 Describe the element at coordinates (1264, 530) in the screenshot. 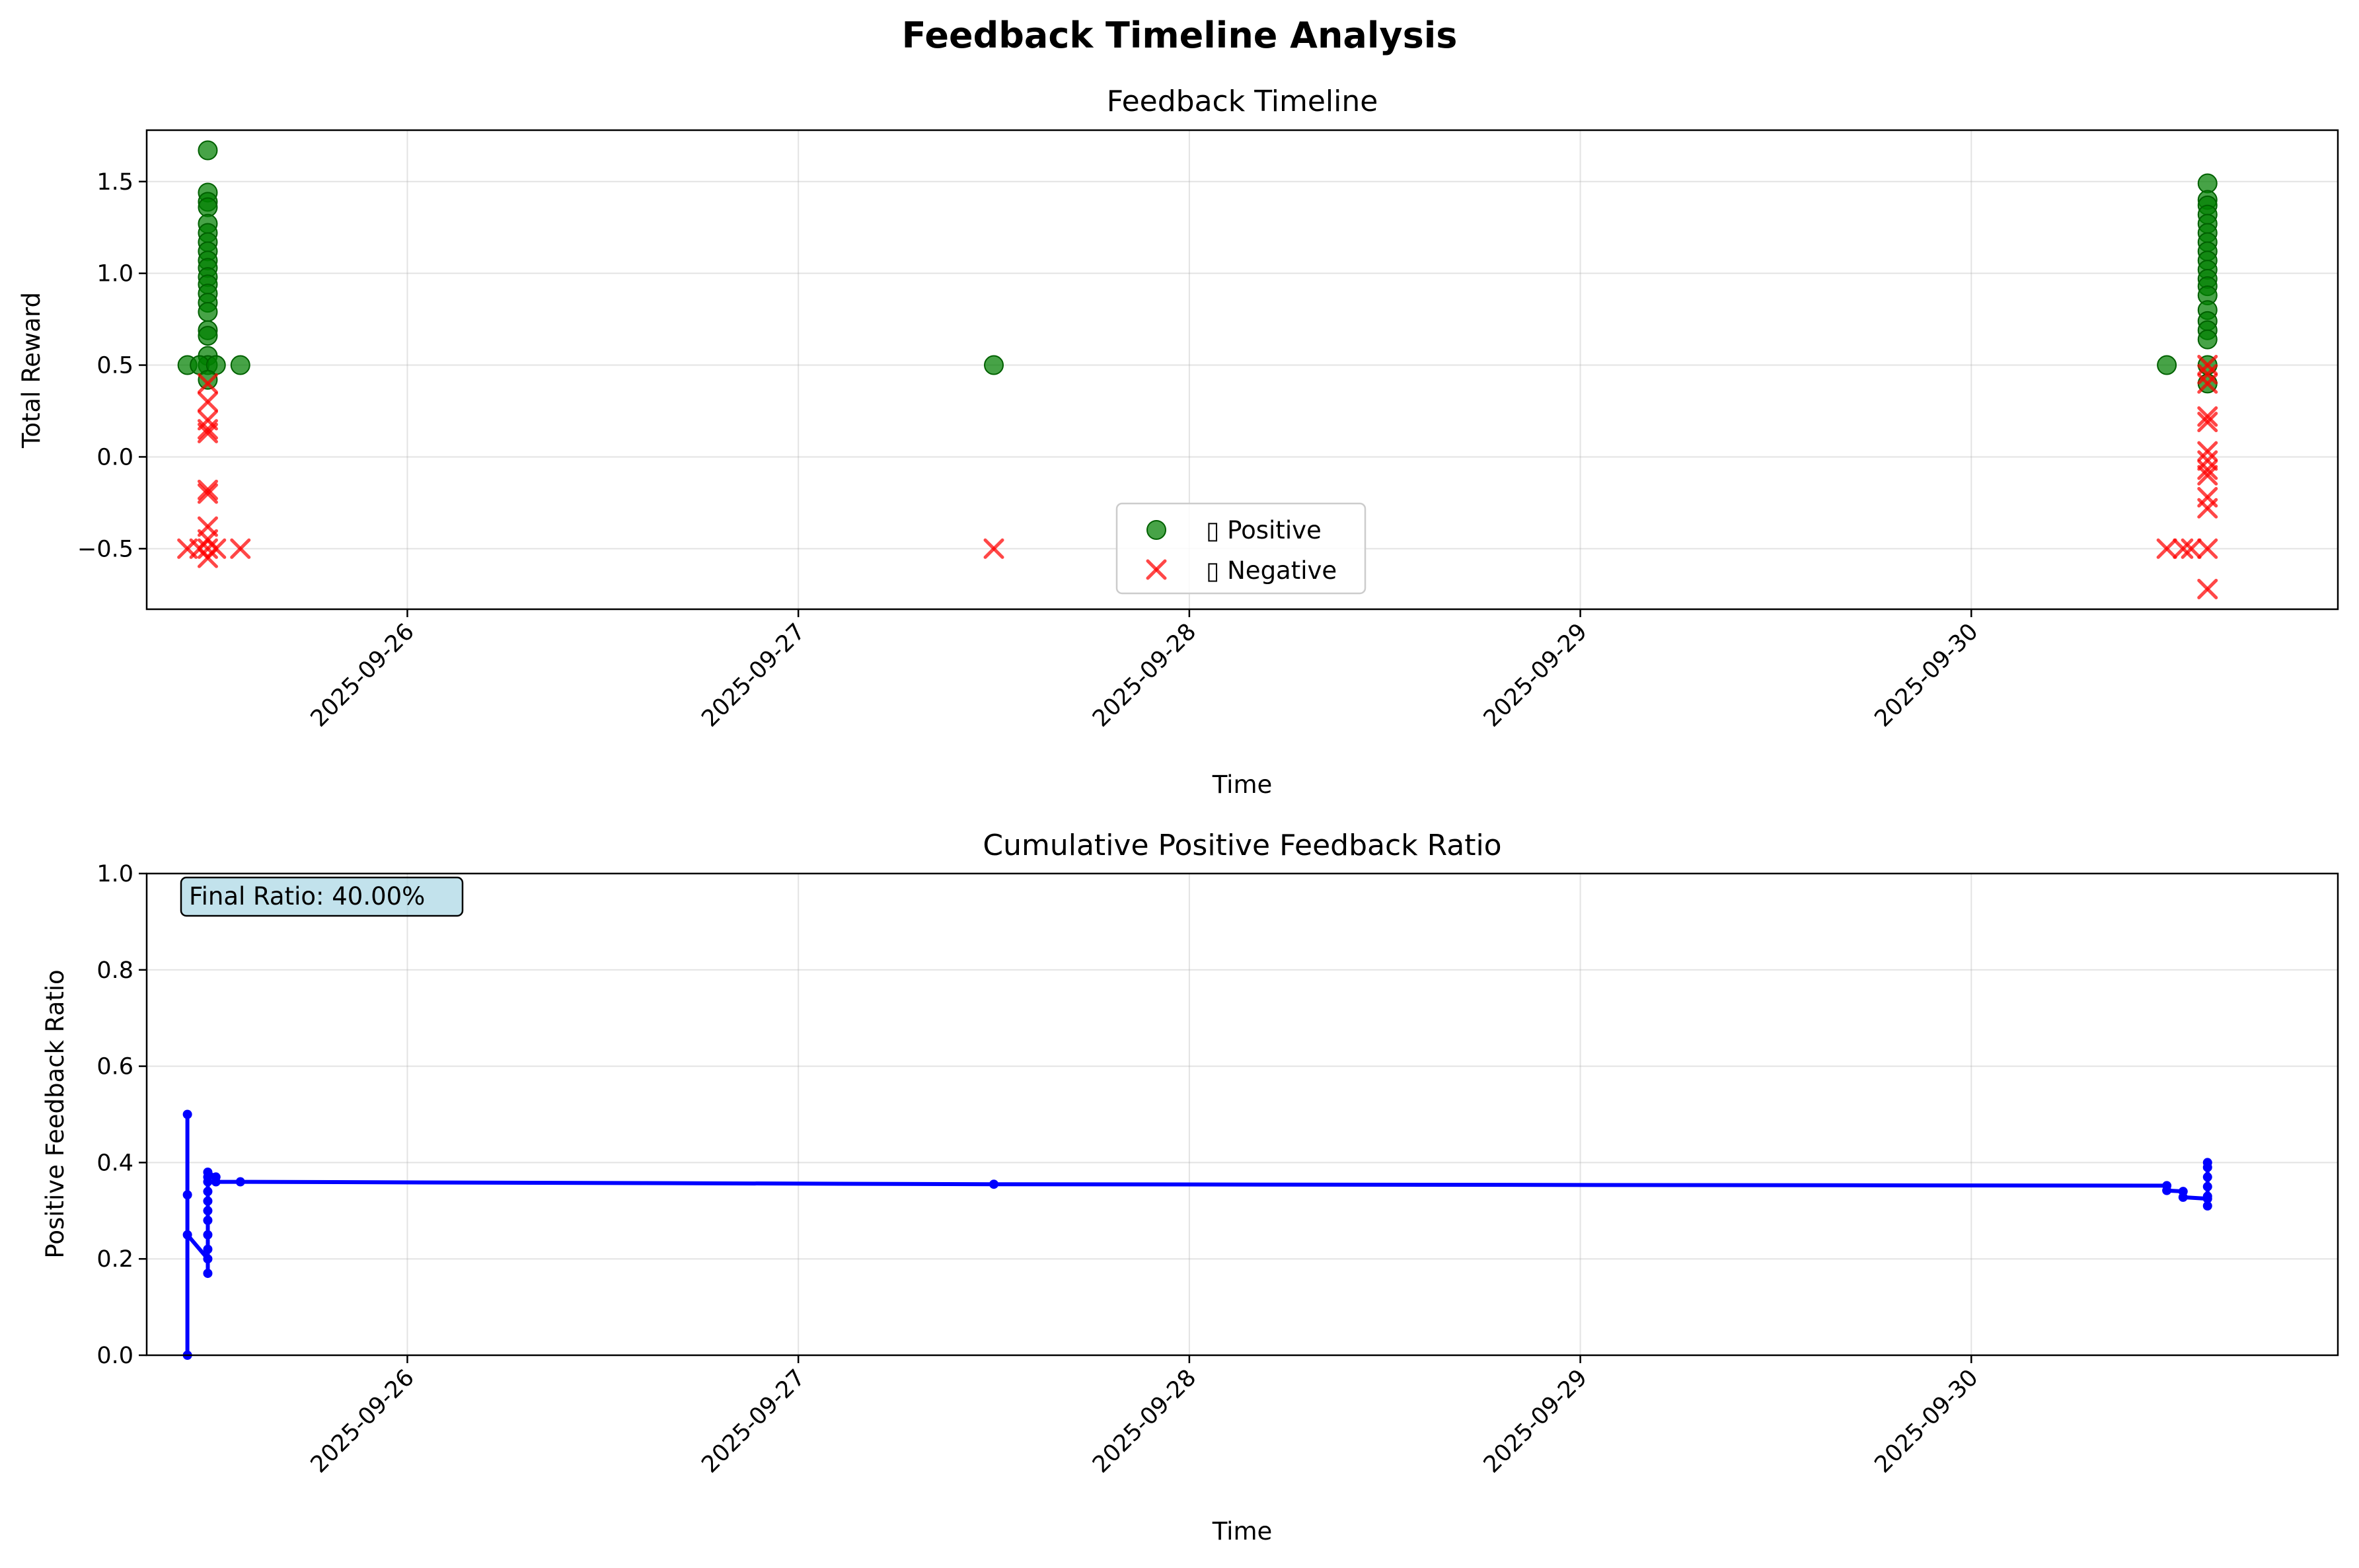

I see `legend-positive-label: ▯ Positive` at that location.